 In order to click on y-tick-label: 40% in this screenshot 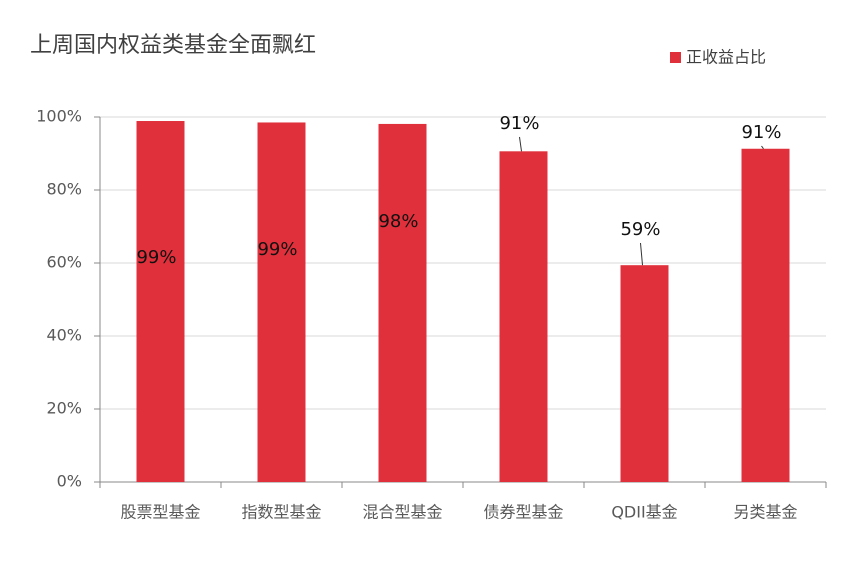, I will do `click(64, 335)`.